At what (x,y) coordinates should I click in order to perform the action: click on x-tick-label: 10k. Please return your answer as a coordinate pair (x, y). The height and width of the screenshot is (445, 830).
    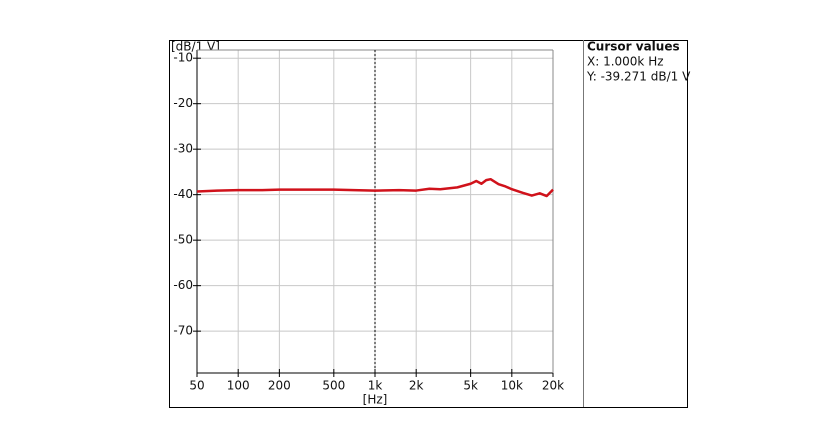
    Looking at the image, I should click on (512, 386).